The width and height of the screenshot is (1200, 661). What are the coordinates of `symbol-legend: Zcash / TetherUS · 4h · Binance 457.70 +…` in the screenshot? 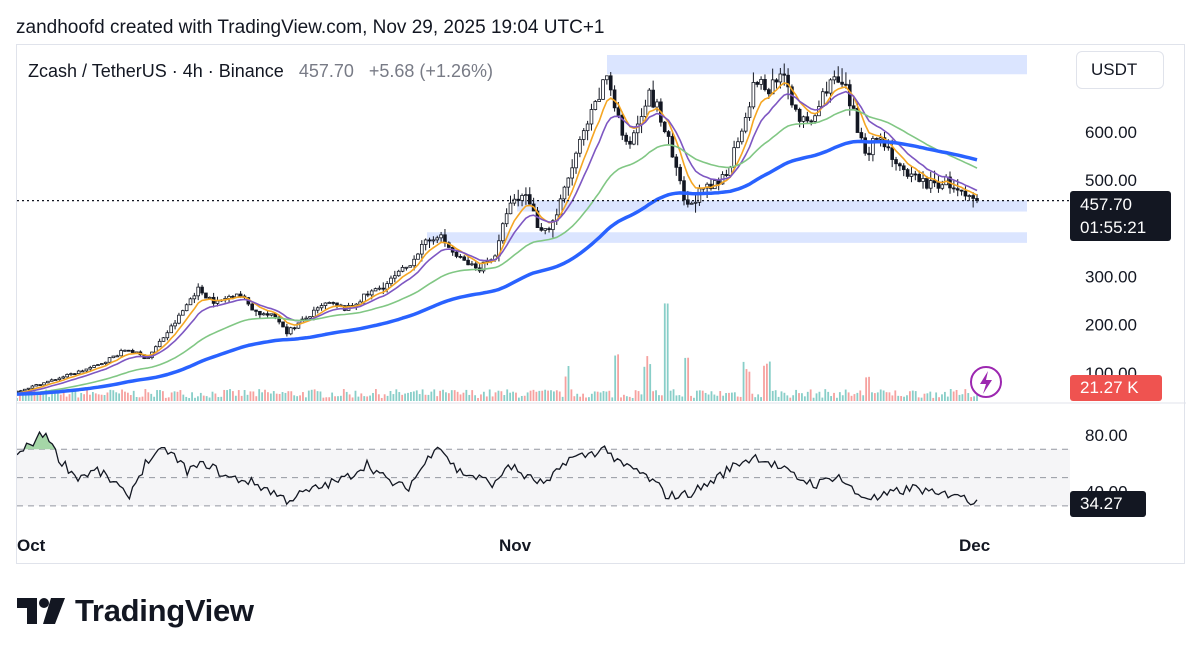 It's located at (260, 71).